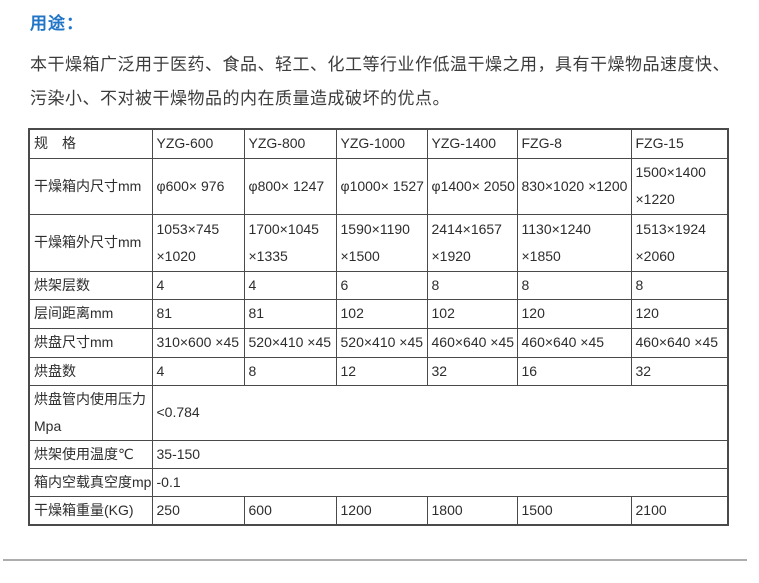 The width and height of the screenshot is (759, 583). I want to click on spec-value: 1590×1190 ×1500, so click(381, 242).